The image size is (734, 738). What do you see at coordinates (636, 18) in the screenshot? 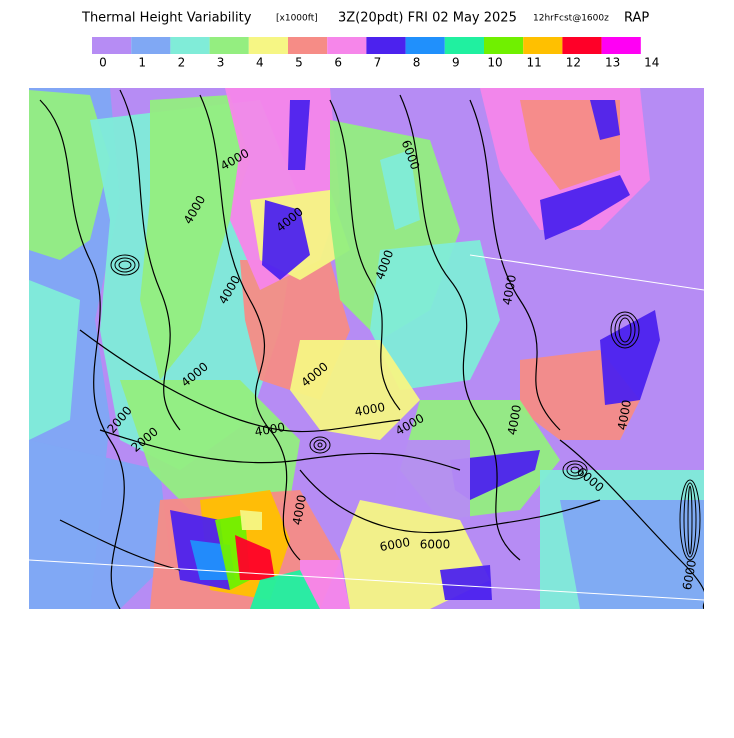
I see `model: RAP` at bounding box center [636, 18].